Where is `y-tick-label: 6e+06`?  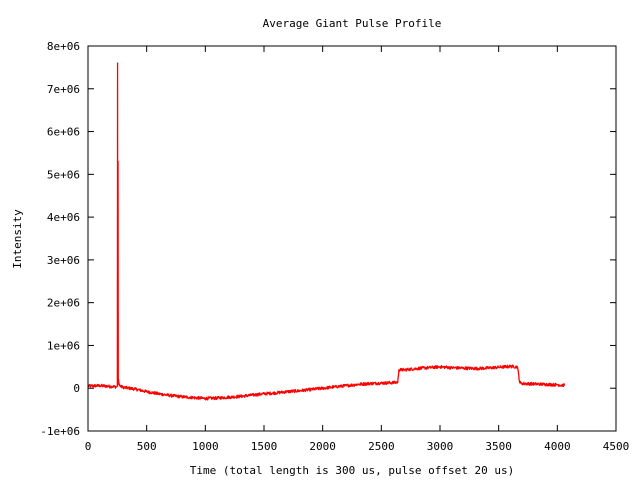 y-tick-label: 6e+06 is located at coordinates (63, 132).